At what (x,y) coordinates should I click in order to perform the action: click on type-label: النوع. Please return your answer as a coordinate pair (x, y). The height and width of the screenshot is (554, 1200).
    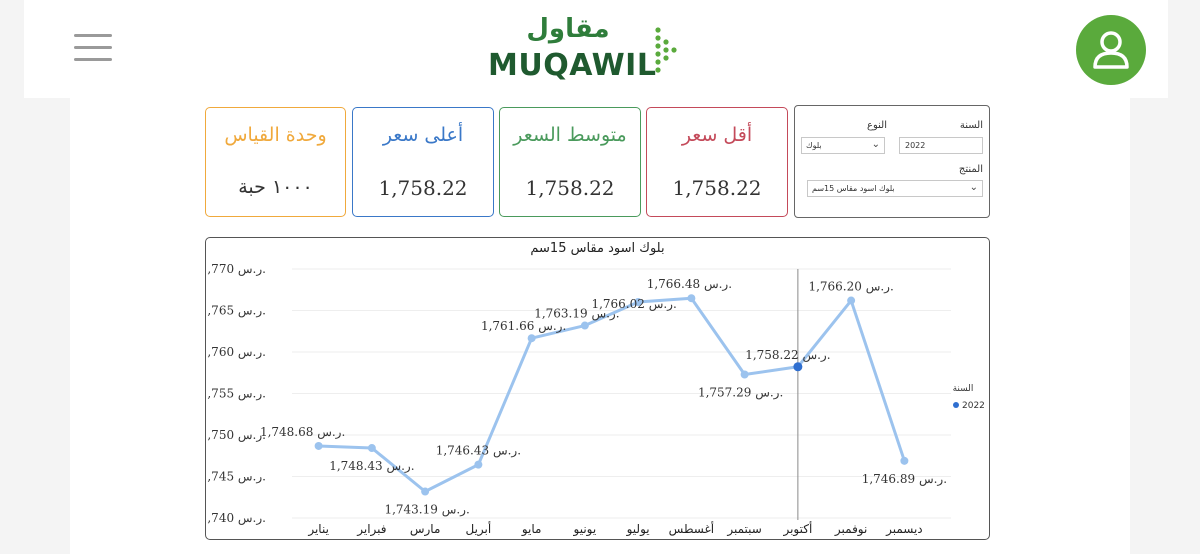
    Looking at the image, I should click on (877, 125).